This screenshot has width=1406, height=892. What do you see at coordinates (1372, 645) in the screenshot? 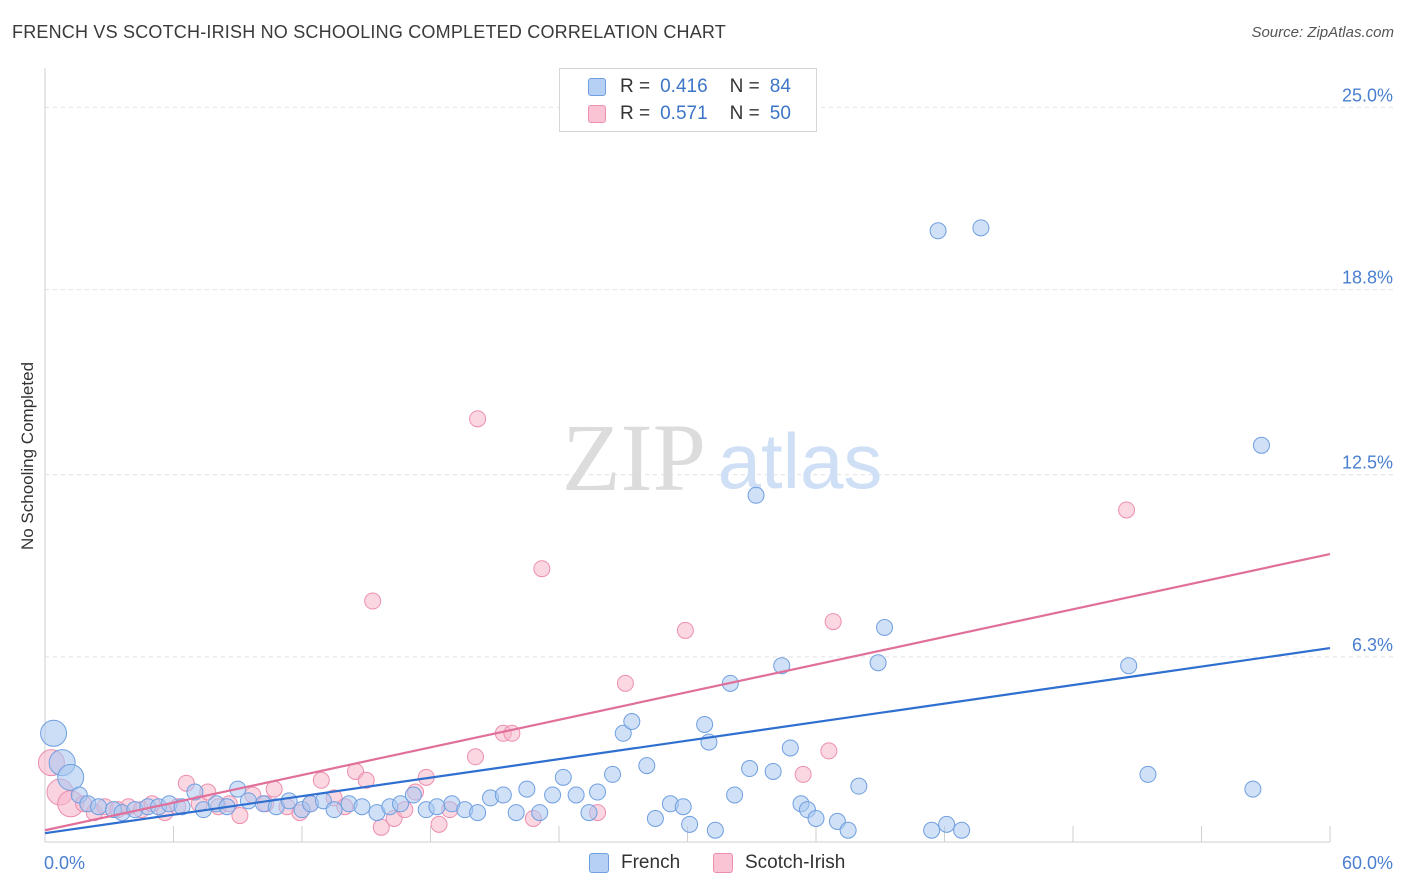
I see `y-tick-label: 6.3%` at bounding box center [1372, 645].